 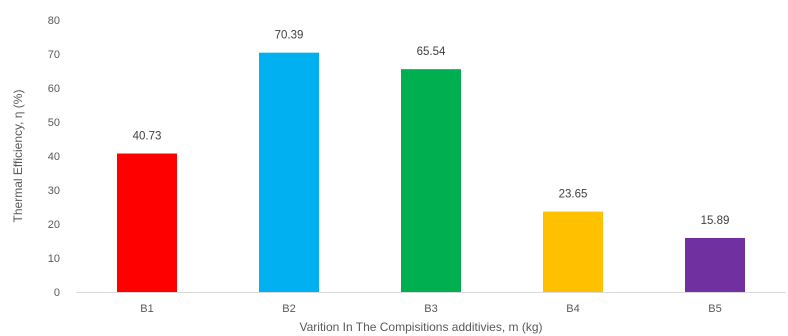 I want to click on bar-b2, so click(x=289, y=172).